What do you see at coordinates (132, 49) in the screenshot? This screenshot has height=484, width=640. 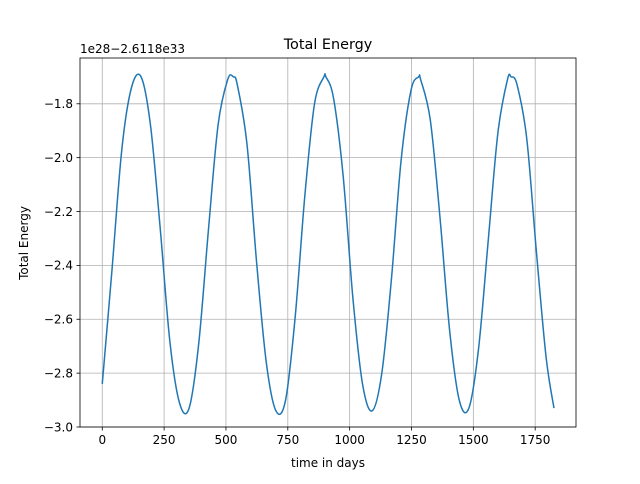 I see `y-axis-offset-label: 1e28−2.6118e33` at bounding box center [132, 49].